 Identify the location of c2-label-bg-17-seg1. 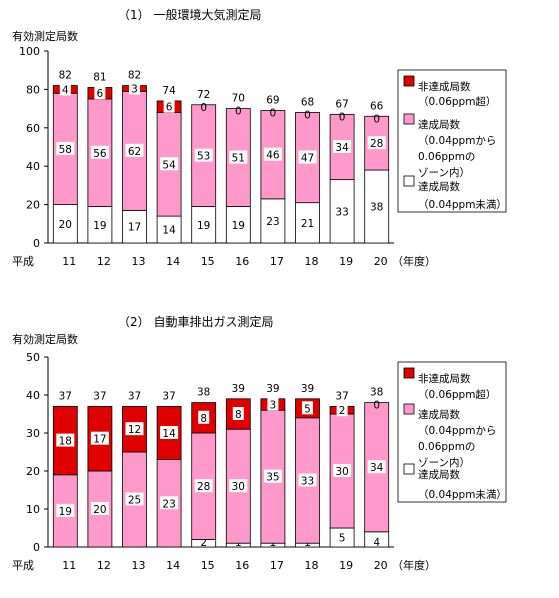
(272, 476).